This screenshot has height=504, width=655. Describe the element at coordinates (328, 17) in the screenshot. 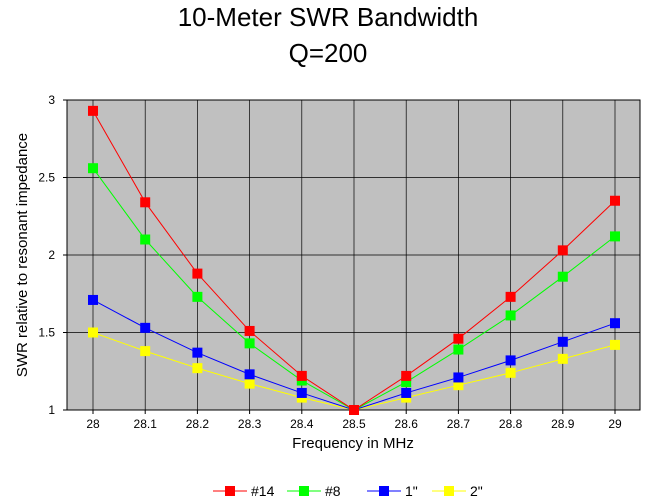

I see `chart-title: 10-Meter SWR Bandwidth` at that location.